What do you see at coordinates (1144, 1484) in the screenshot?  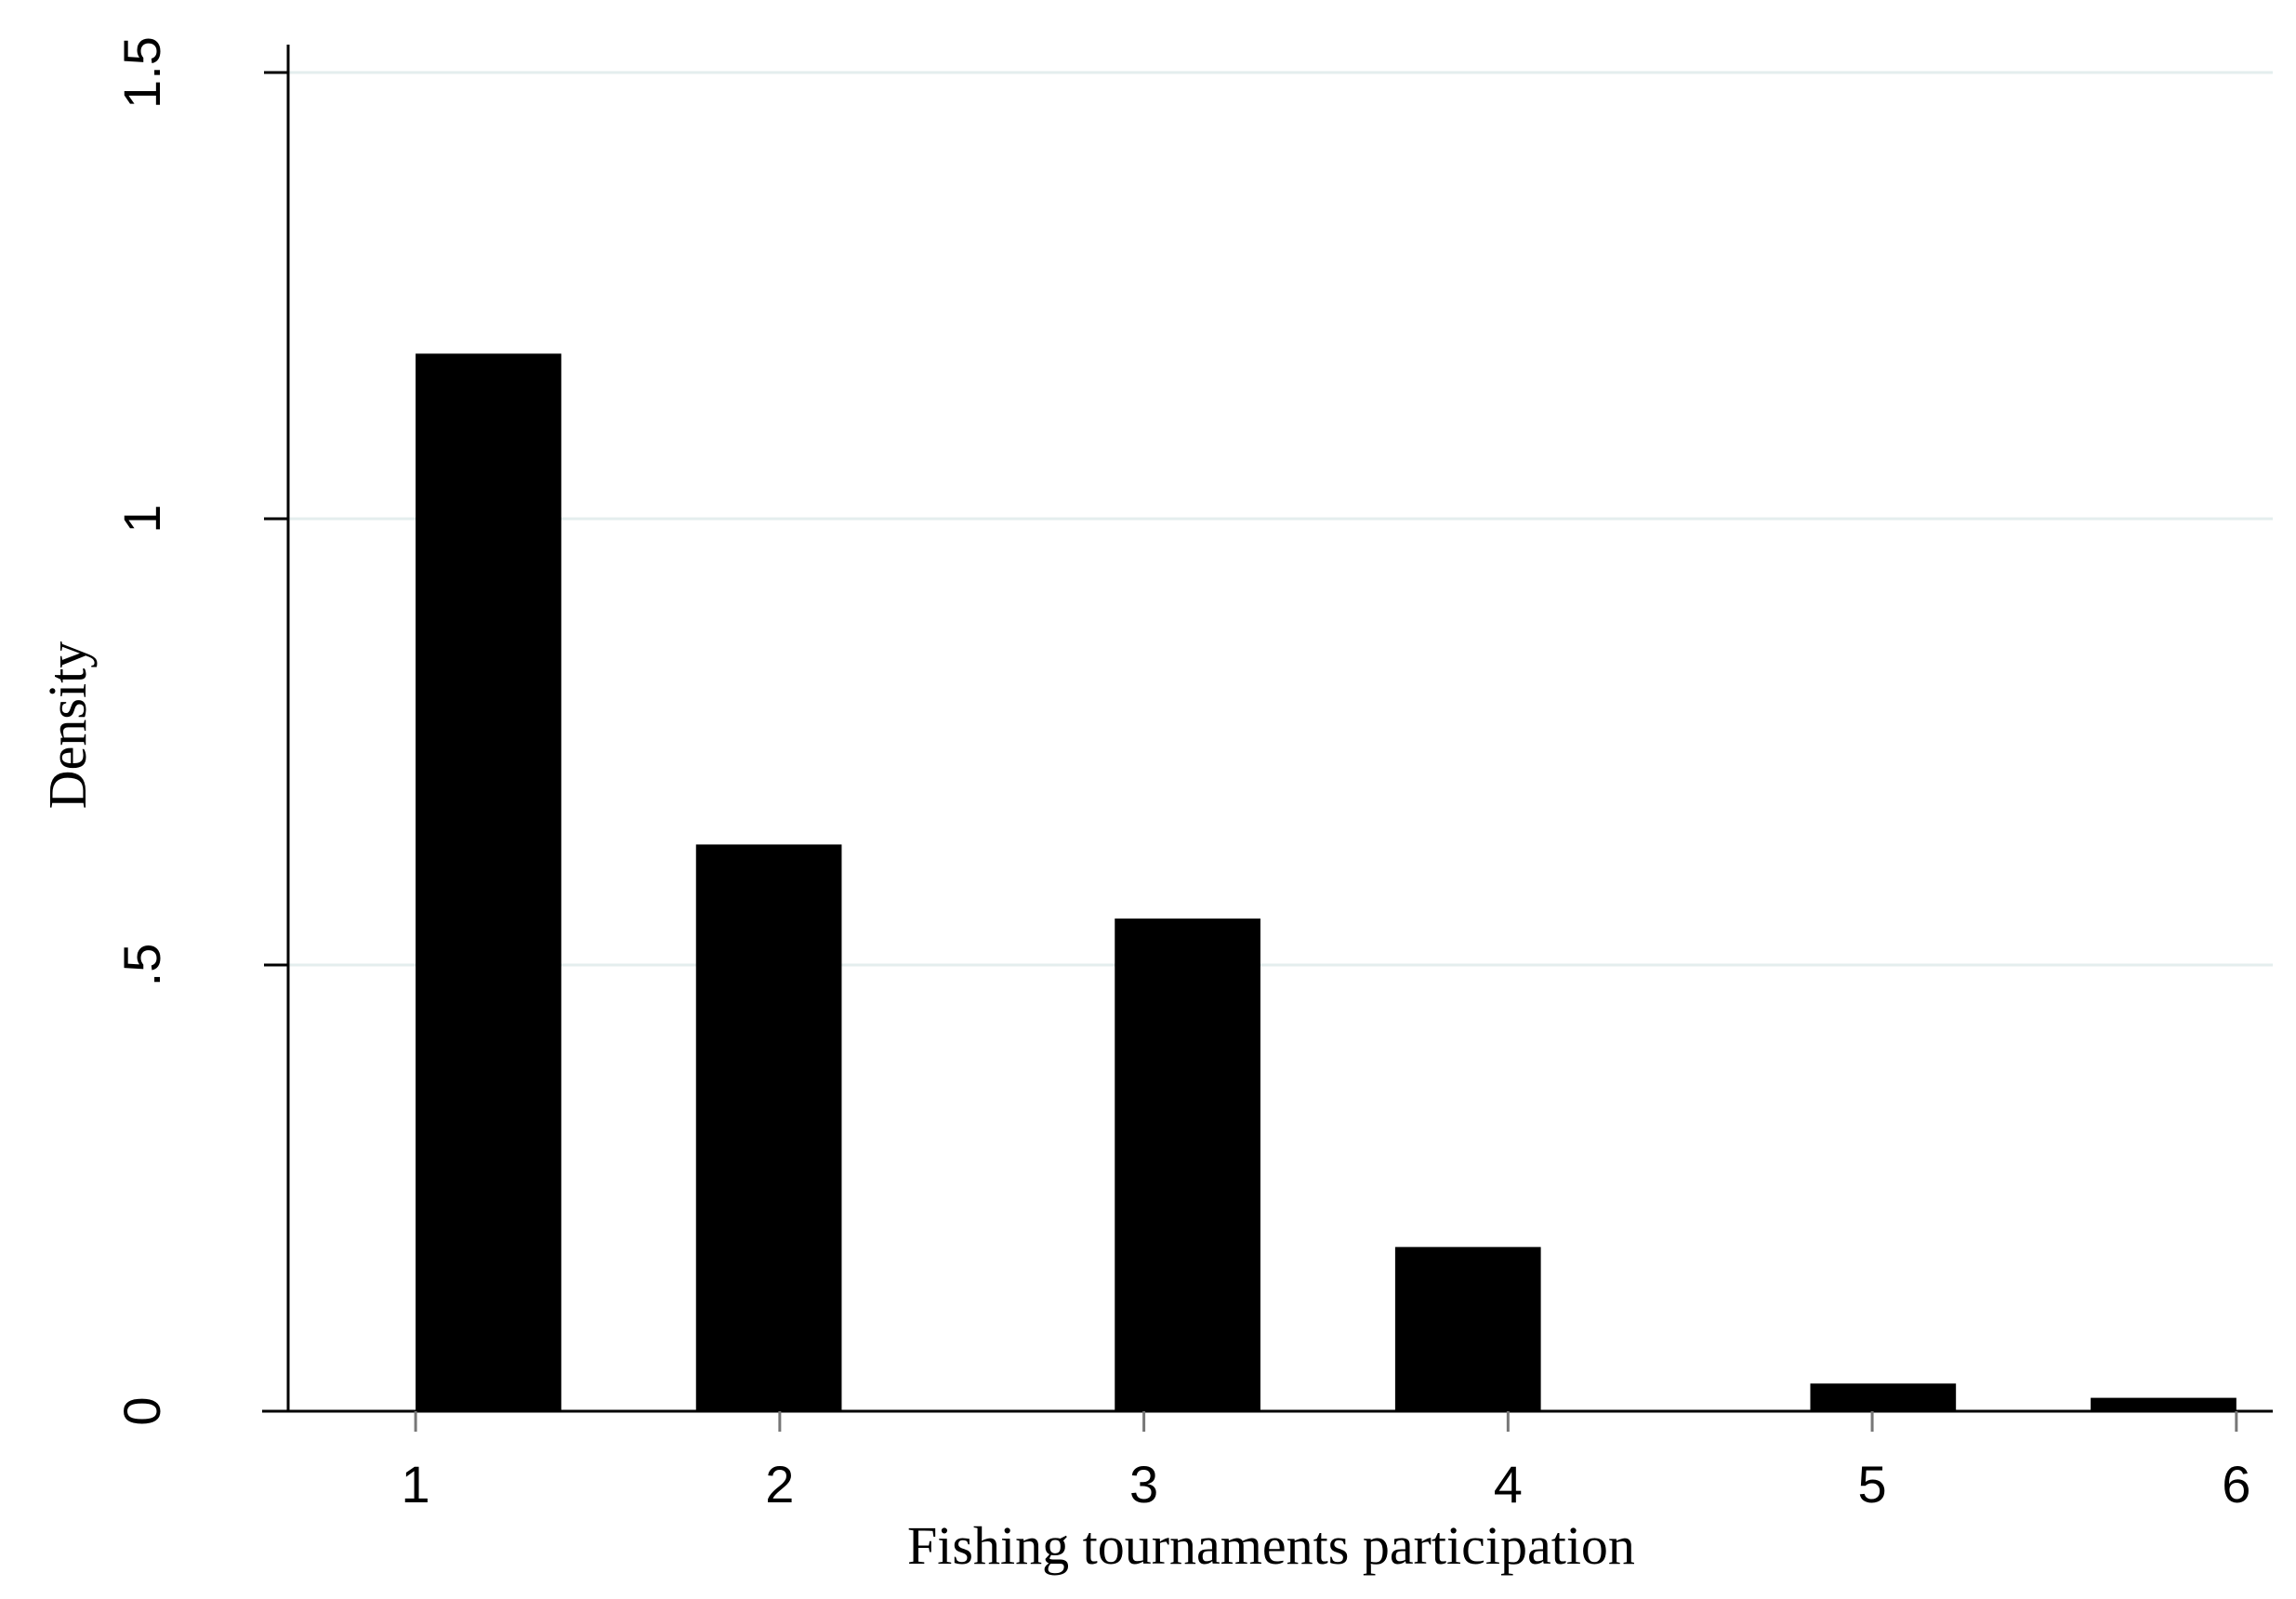 I see `x-tick-label-3: 3` at bounding box center [1144, 1484].